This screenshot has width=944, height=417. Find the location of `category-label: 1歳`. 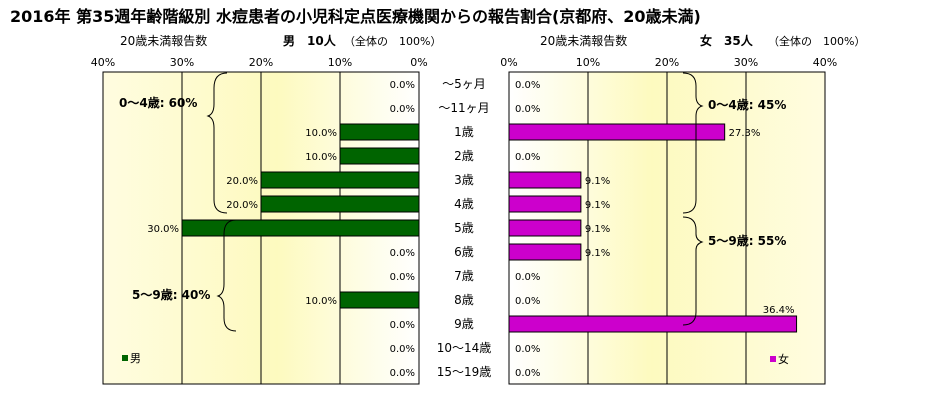

category-label: 1歳 is located at coordinates (464, 132).